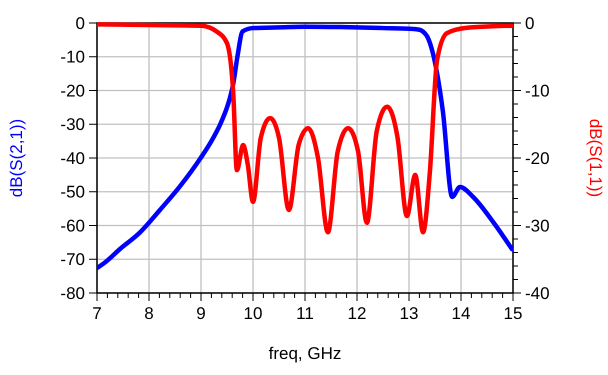  What do you see at coordinates (72, 192) in the screenshot?
I see `y-tick-label: -50` at bounding box center [72, 192].